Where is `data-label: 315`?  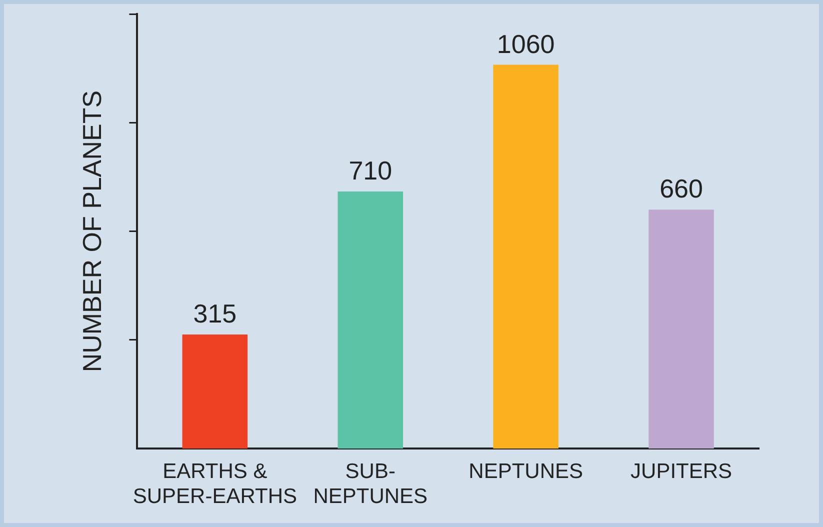
data-label: 315 is located at coordinates (215, 313).